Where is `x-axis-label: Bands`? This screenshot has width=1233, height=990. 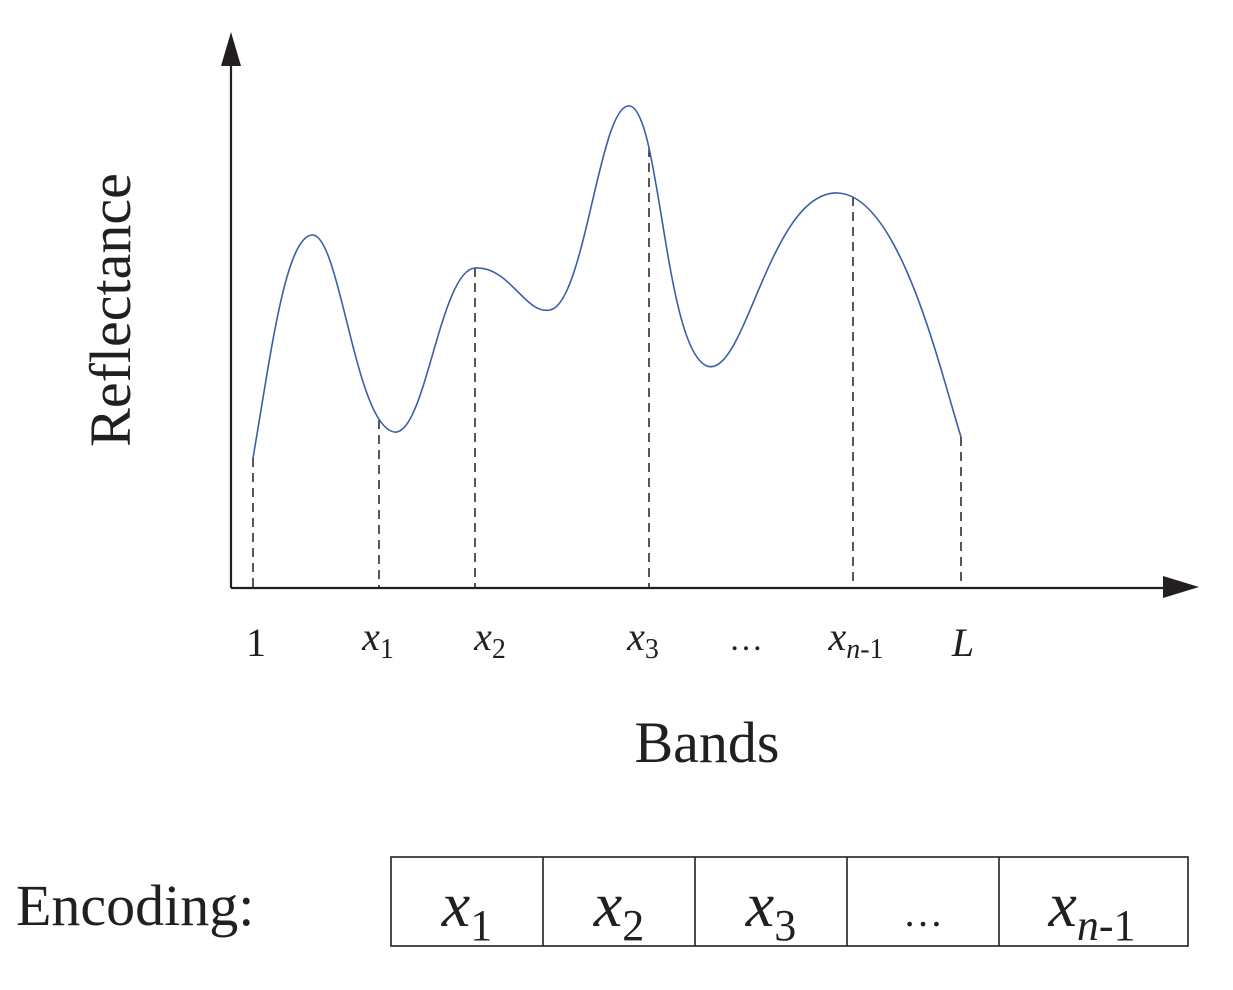
x-axis-label: Bands is located at coordinates (707, 742).